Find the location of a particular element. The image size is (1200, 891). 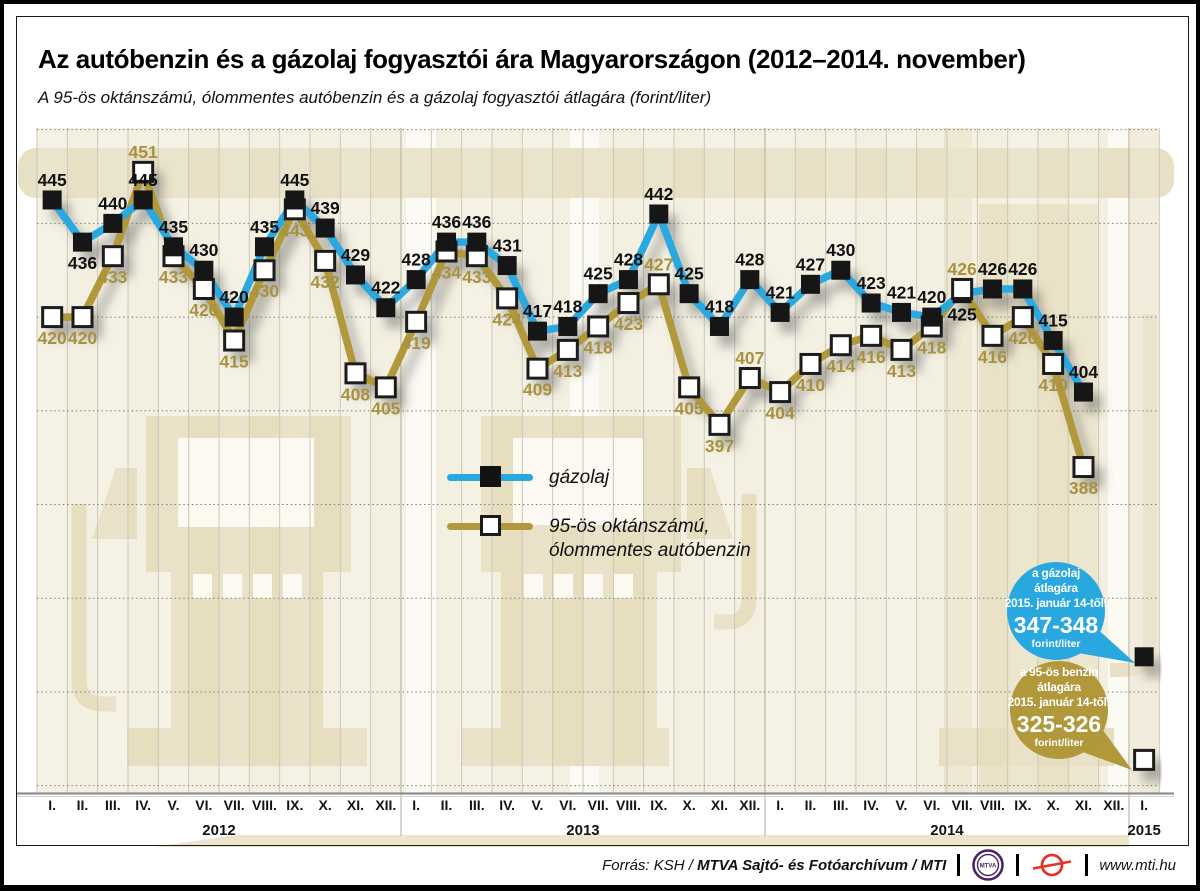

petrol-value-label: 416 is located at coordinates (871, 357).